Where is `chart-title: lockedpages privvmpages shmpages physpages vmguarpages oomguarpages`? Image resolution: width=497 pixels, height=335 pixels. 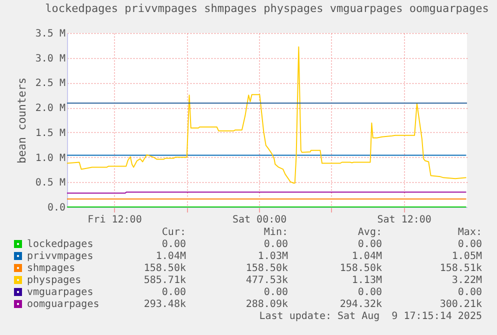 chart-title: lockedpages privvmpages shmpages physpages vmguarpages oomguarpages is located at coordinates (267, 8).